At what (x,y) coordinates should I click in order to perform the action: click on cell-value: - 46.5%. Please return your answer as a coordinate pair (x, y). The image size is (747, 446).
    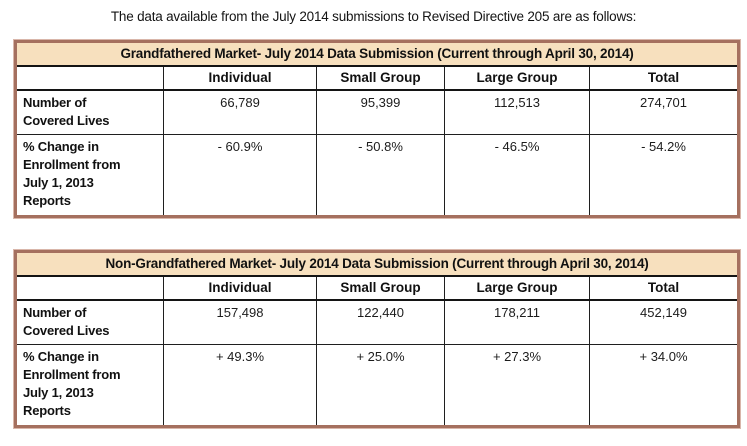
    Looking at the image, I should click on (517, 175).